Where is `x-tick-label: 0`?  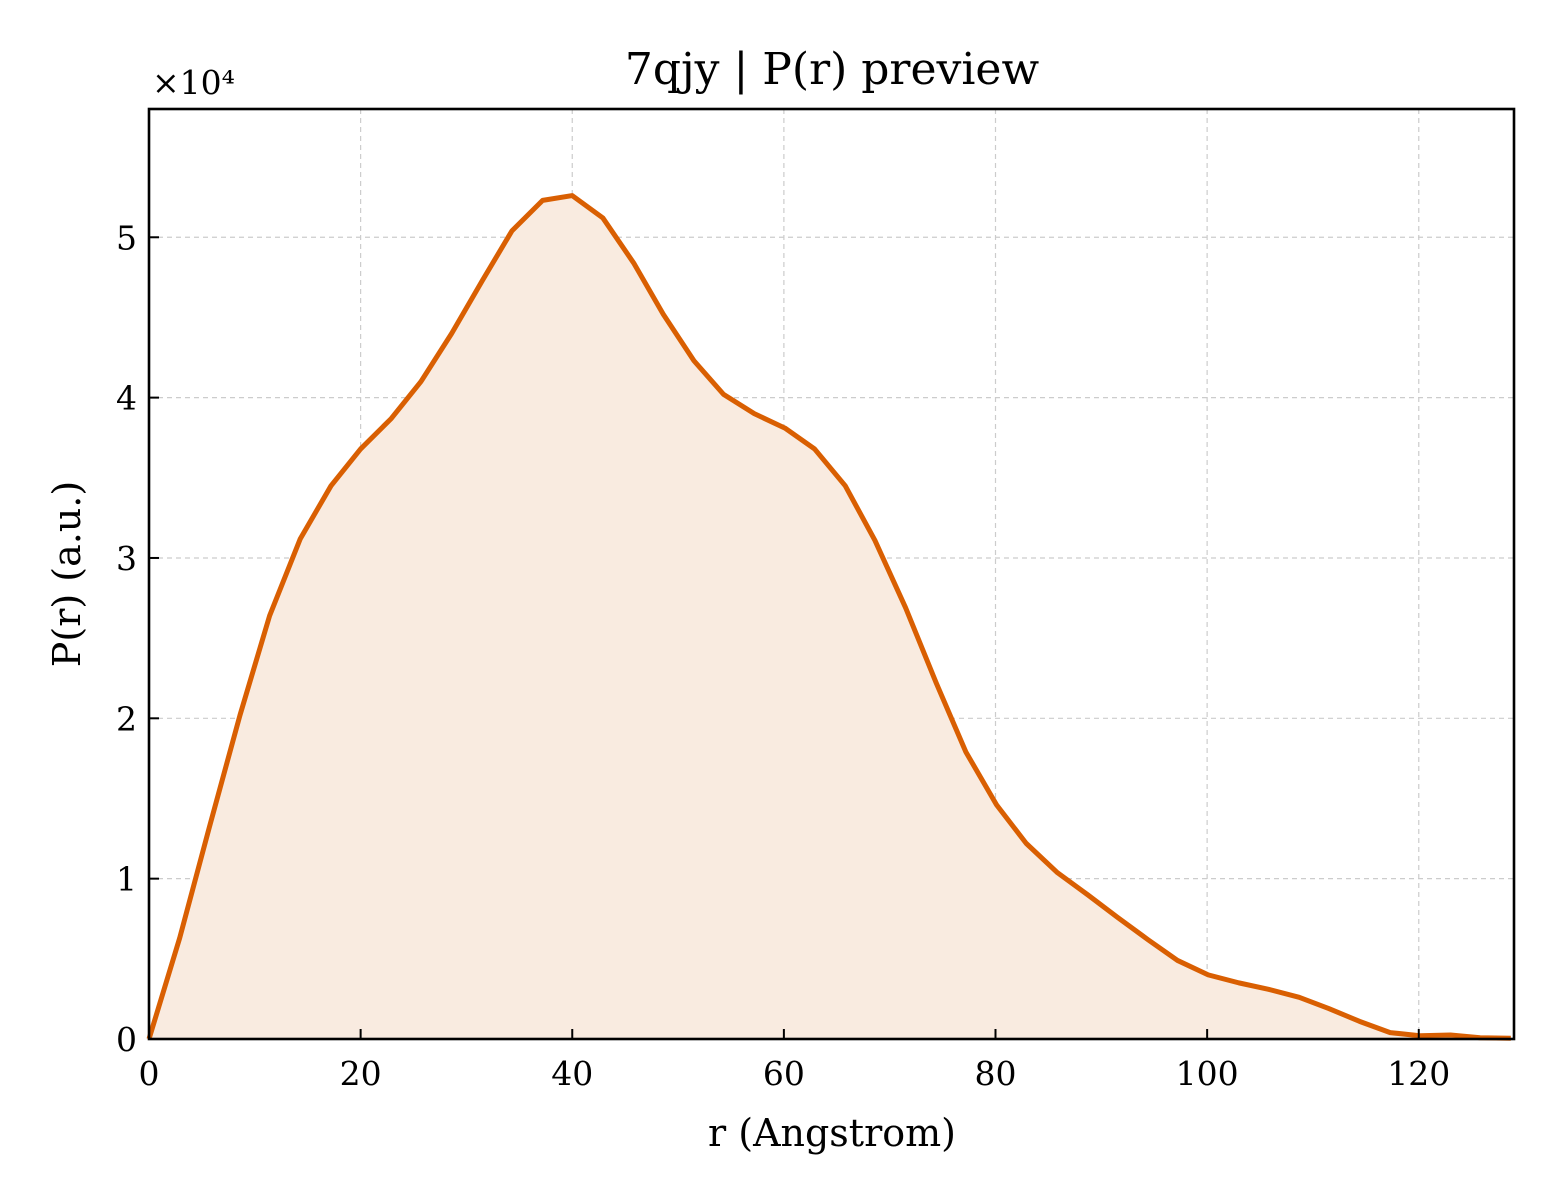
x-tick-label: 0 is located at coordinates (149, 1073).